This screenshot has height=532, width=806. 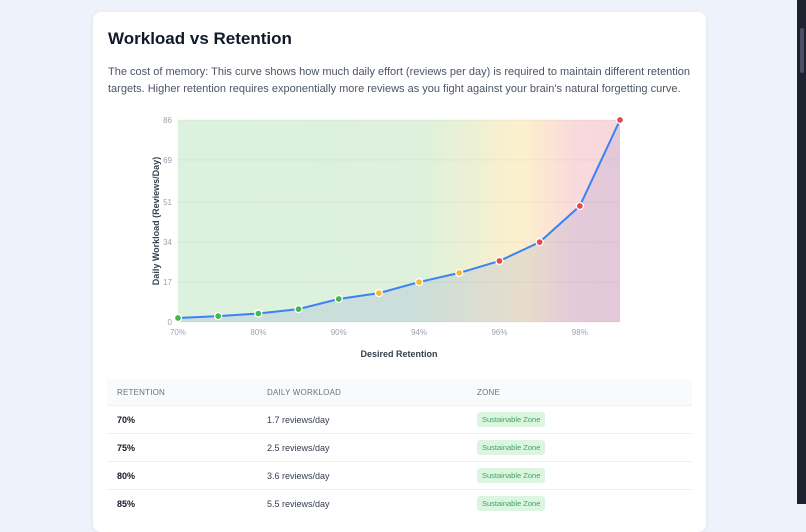 What do you see at coordinates (200, 38) in the screenshot?
I see `page-title: Workload vs Retention` at bounding box center [200, 38].